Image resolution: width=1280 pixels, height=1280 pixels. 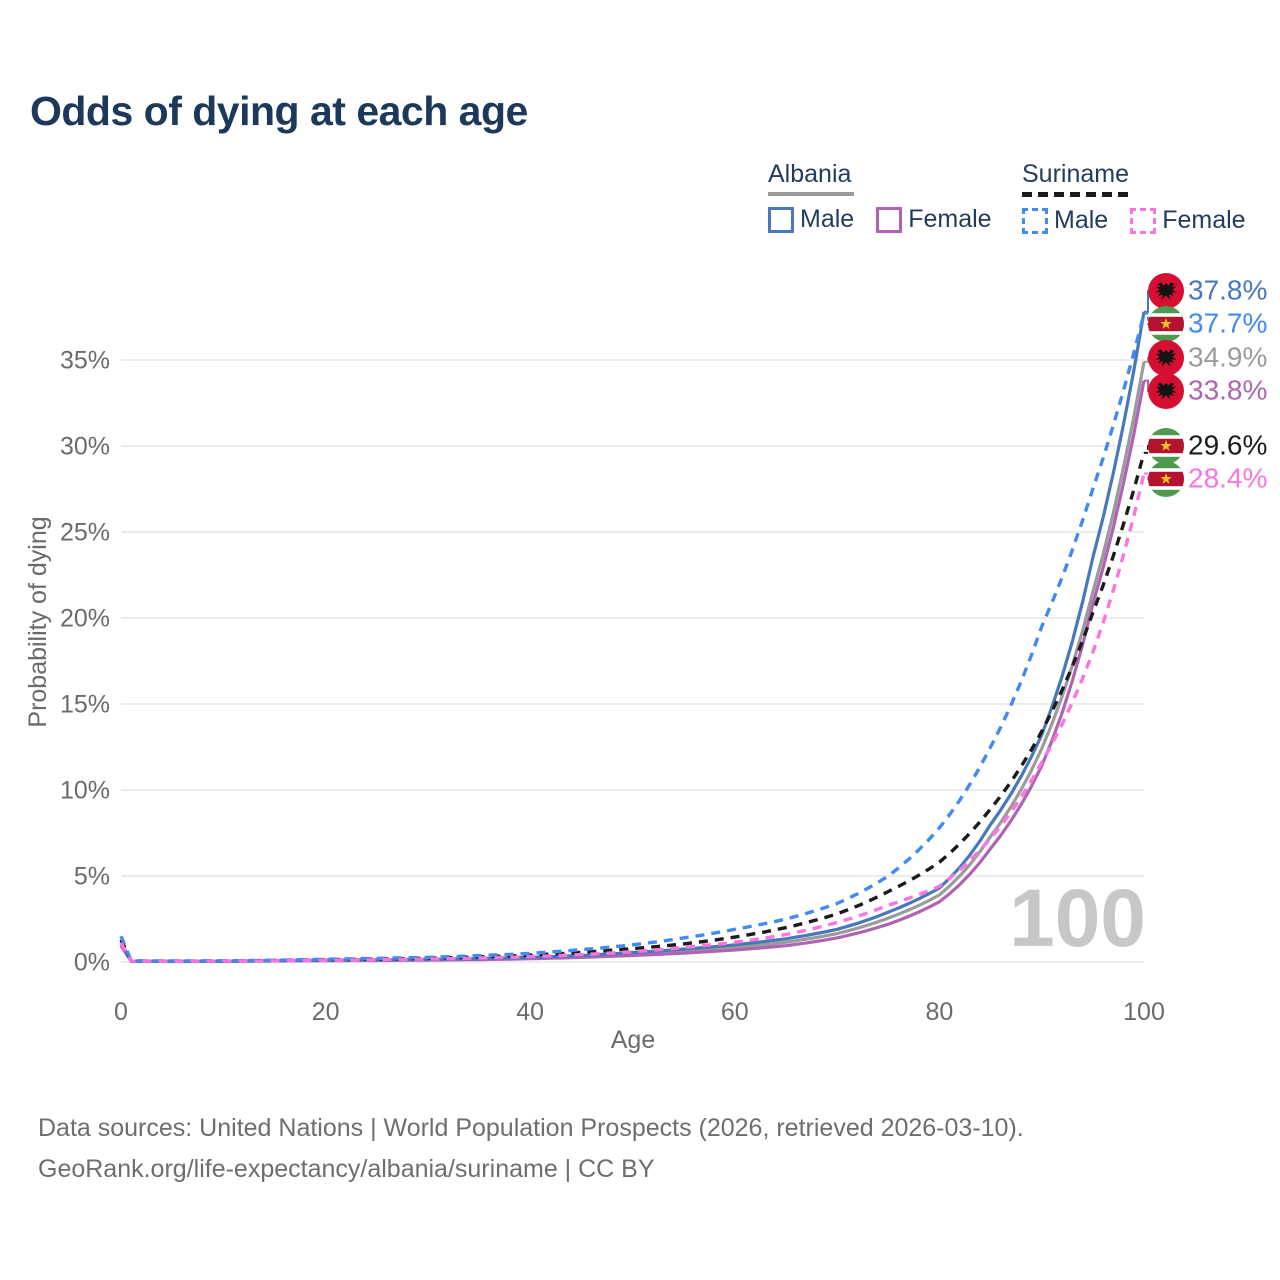 What do you see at coordinates (530, 1012) in the screenshot?
I see `x-tick-label: 40` at bounding box center [530, 1012].